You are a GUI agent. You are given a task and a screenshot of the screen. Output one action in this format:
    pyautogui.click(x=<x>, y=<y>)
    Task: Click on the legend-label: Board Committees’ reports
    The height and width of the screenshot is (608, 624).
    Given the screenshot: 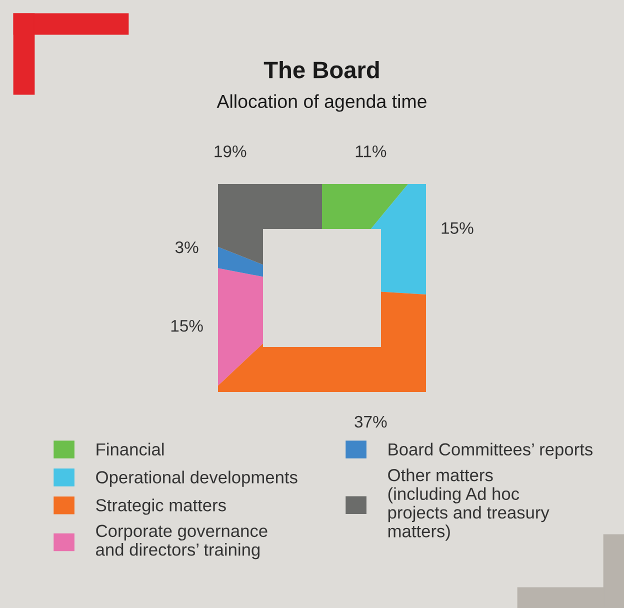 What is the action you would take?
    pyautogui.click(x=490, y=450)
    